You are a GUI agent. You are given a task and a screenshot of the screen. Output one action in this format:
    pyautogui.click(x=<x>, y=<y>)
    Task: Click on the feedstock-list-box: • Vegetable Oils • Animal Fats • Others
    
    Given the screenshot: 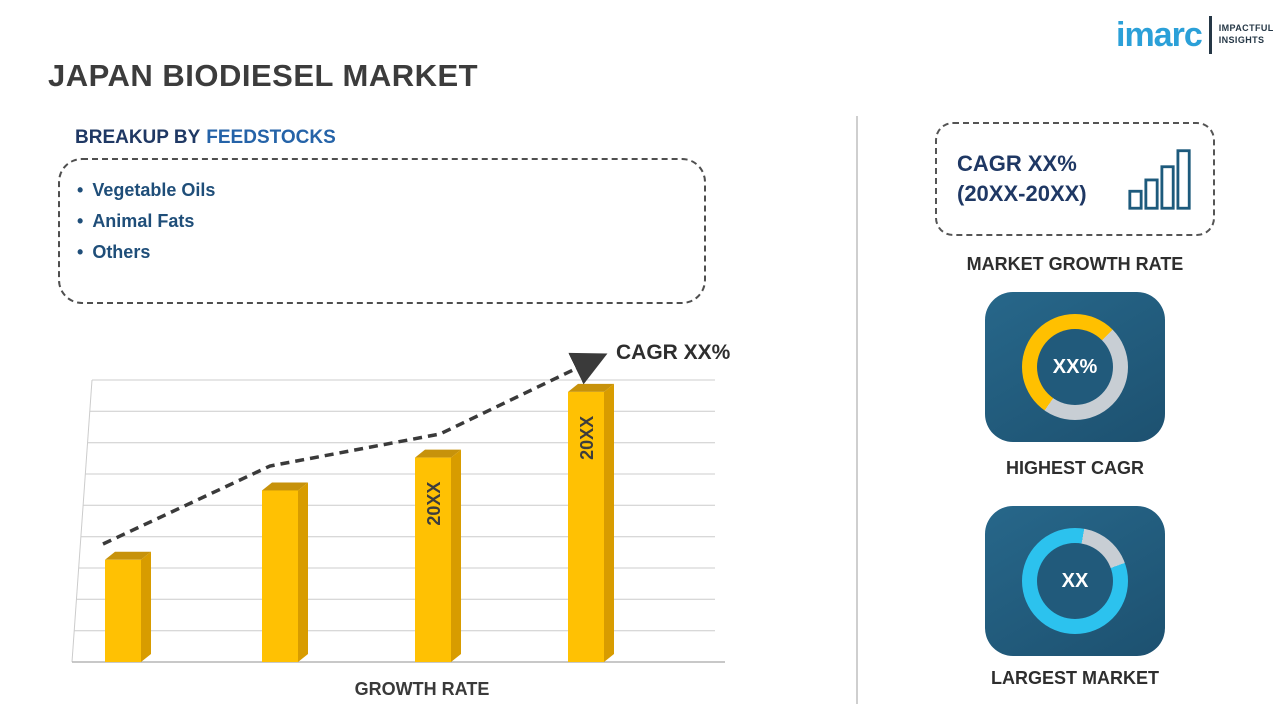 What is the action you would take?
    pyautogui.click(x=382, y=231)
    